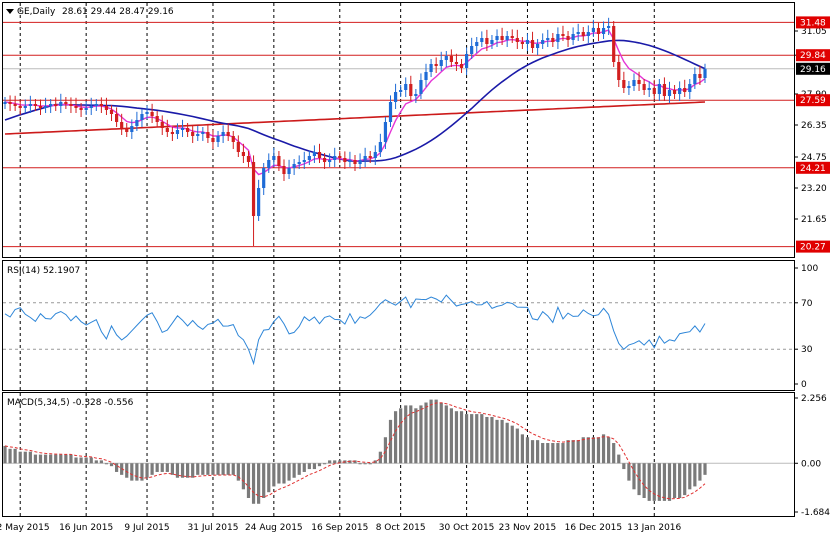  Describe the element at coordinates (339, 528) in the screenshot. I see `x-tick-label: 16 Sep 2015` at that location.